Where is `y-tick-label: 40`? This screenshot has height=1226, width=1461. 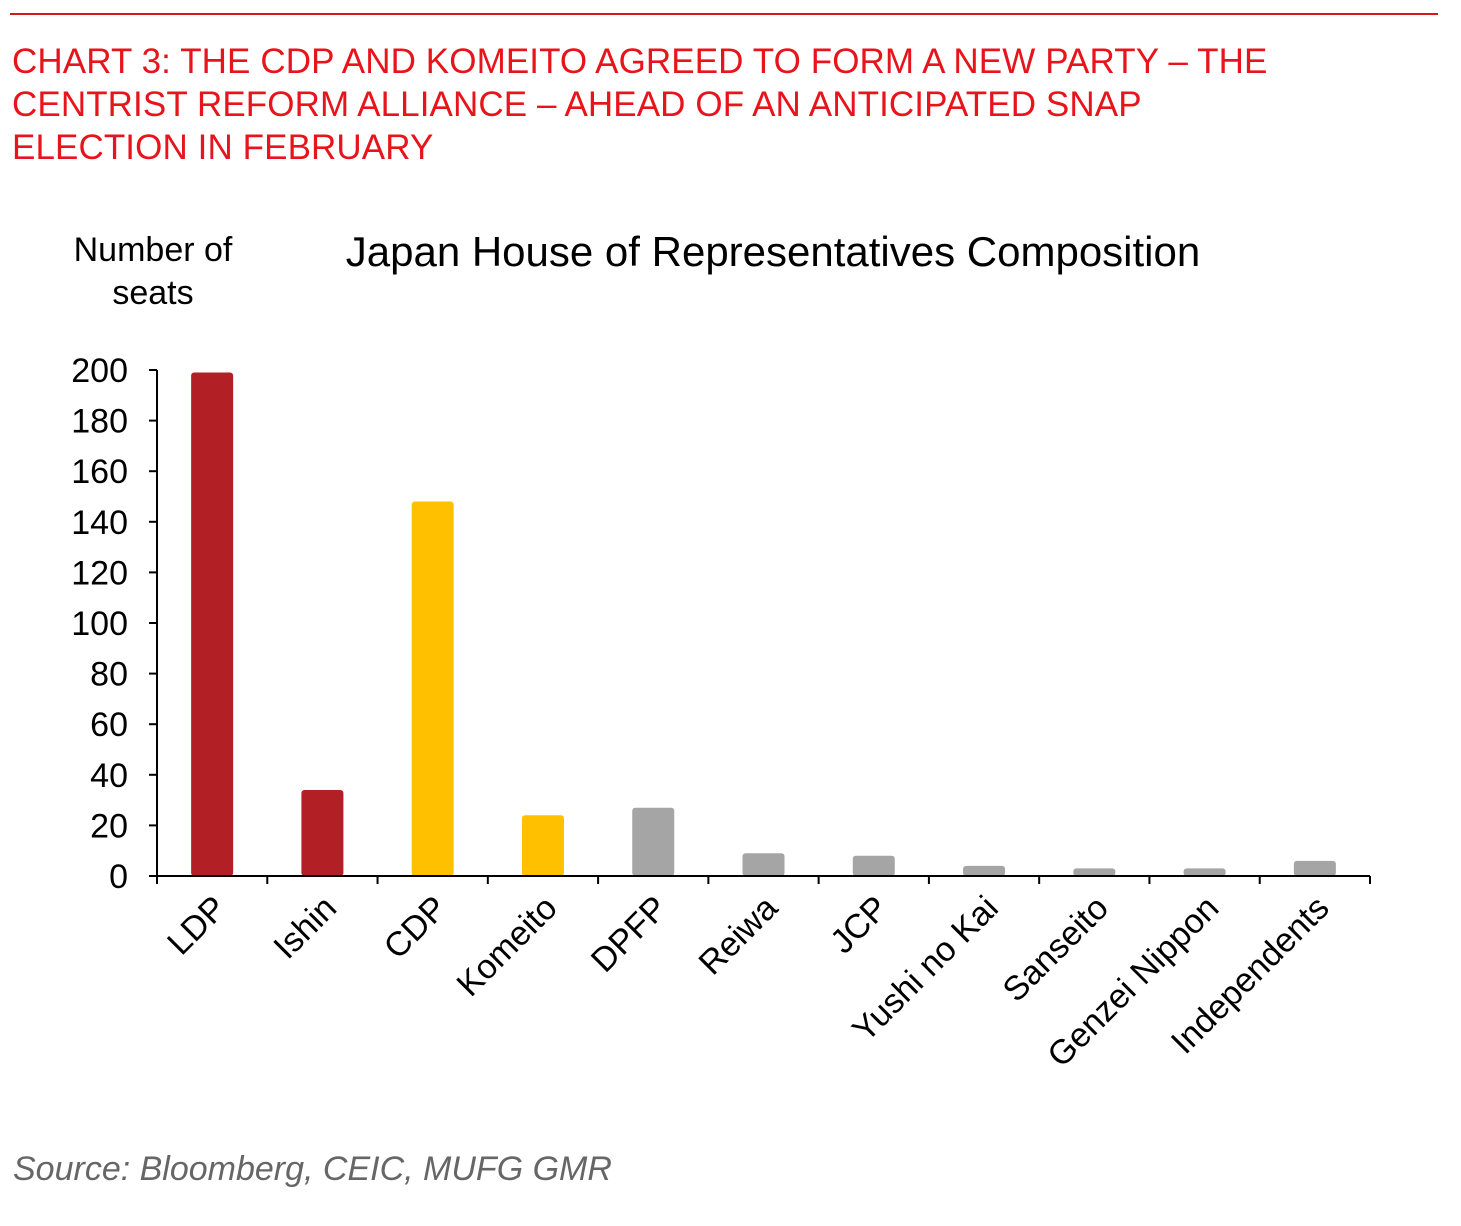 y-tick-label: 40 is located at coordinates (109, 776).